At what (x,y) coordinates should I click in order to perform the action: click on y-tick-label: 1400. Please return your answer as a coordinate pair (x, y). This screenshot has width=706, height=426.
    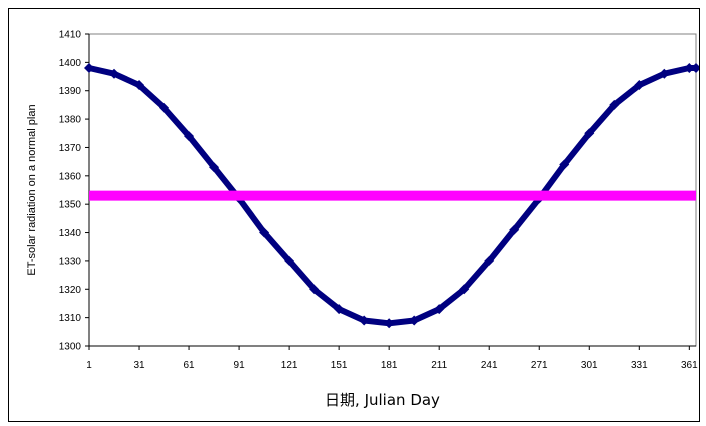
    Looking at the image, I should click on (70, 63).